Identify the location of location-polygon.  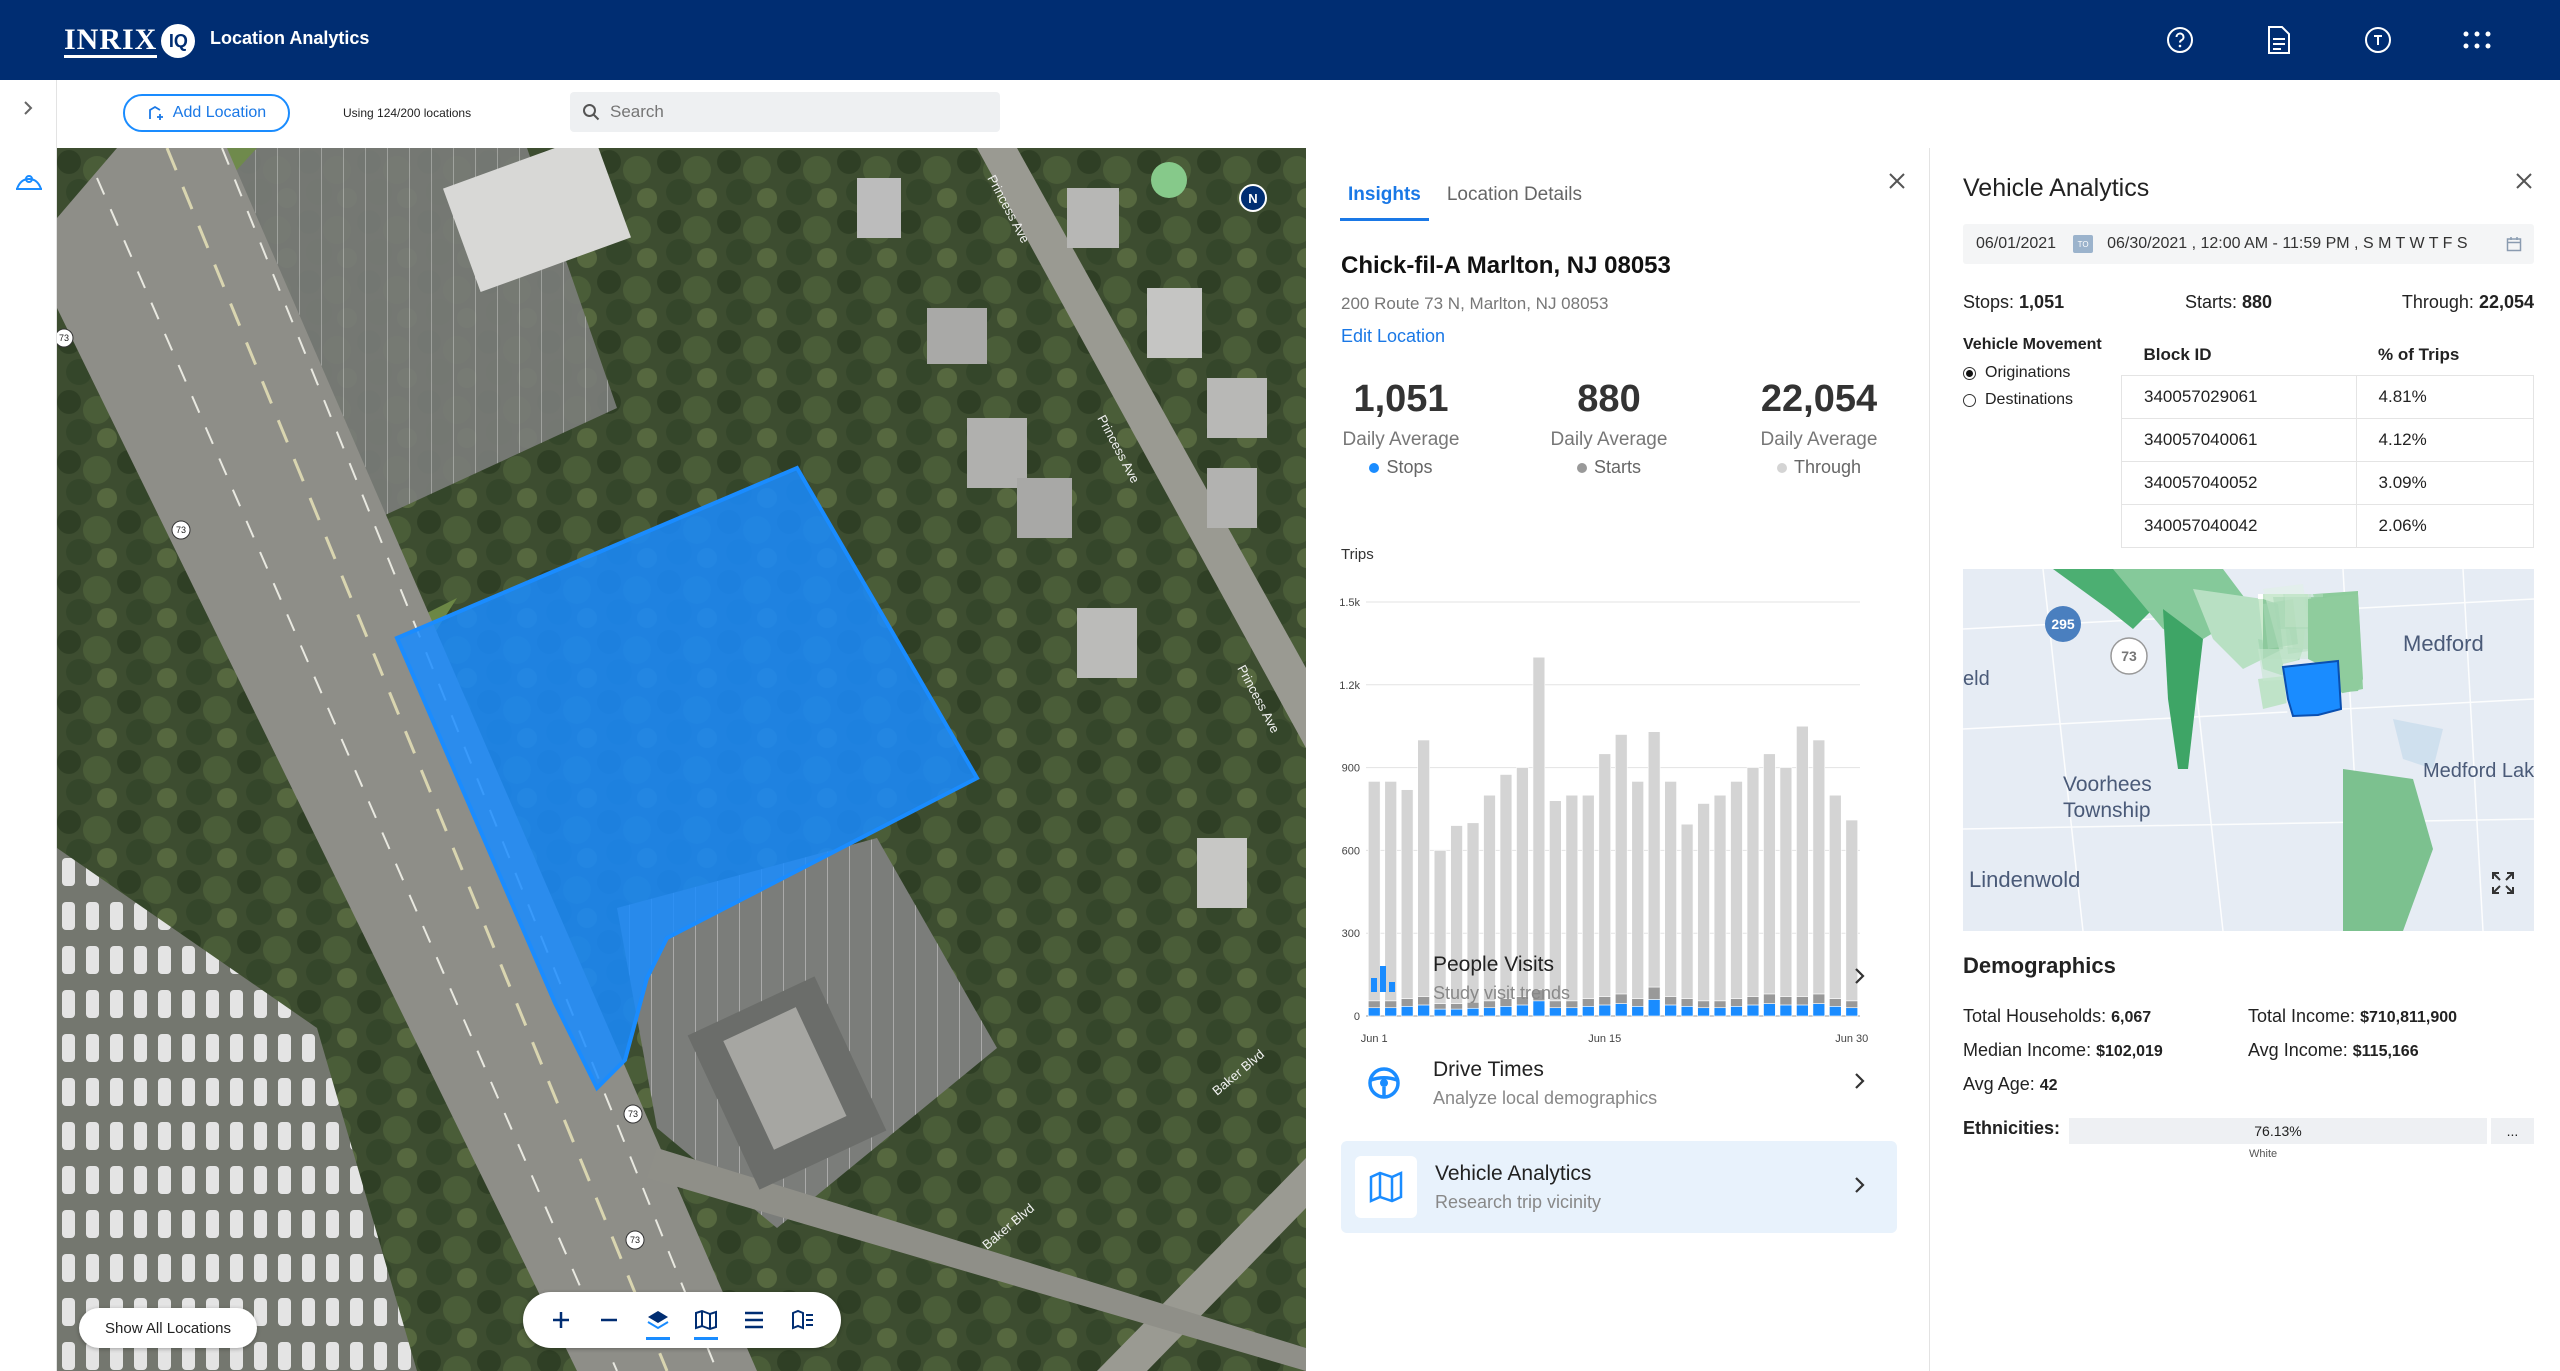
(687, 778).